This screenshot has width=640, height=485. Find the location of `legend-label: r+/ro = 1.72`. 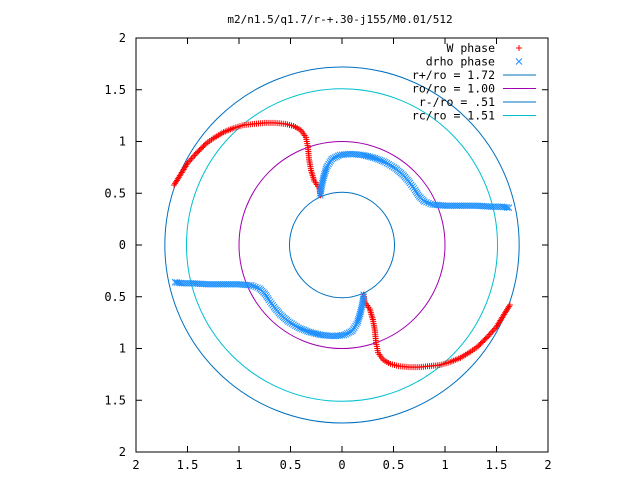

legend-label: r+/ro = 1.72 is located at coordinates (453, 75).